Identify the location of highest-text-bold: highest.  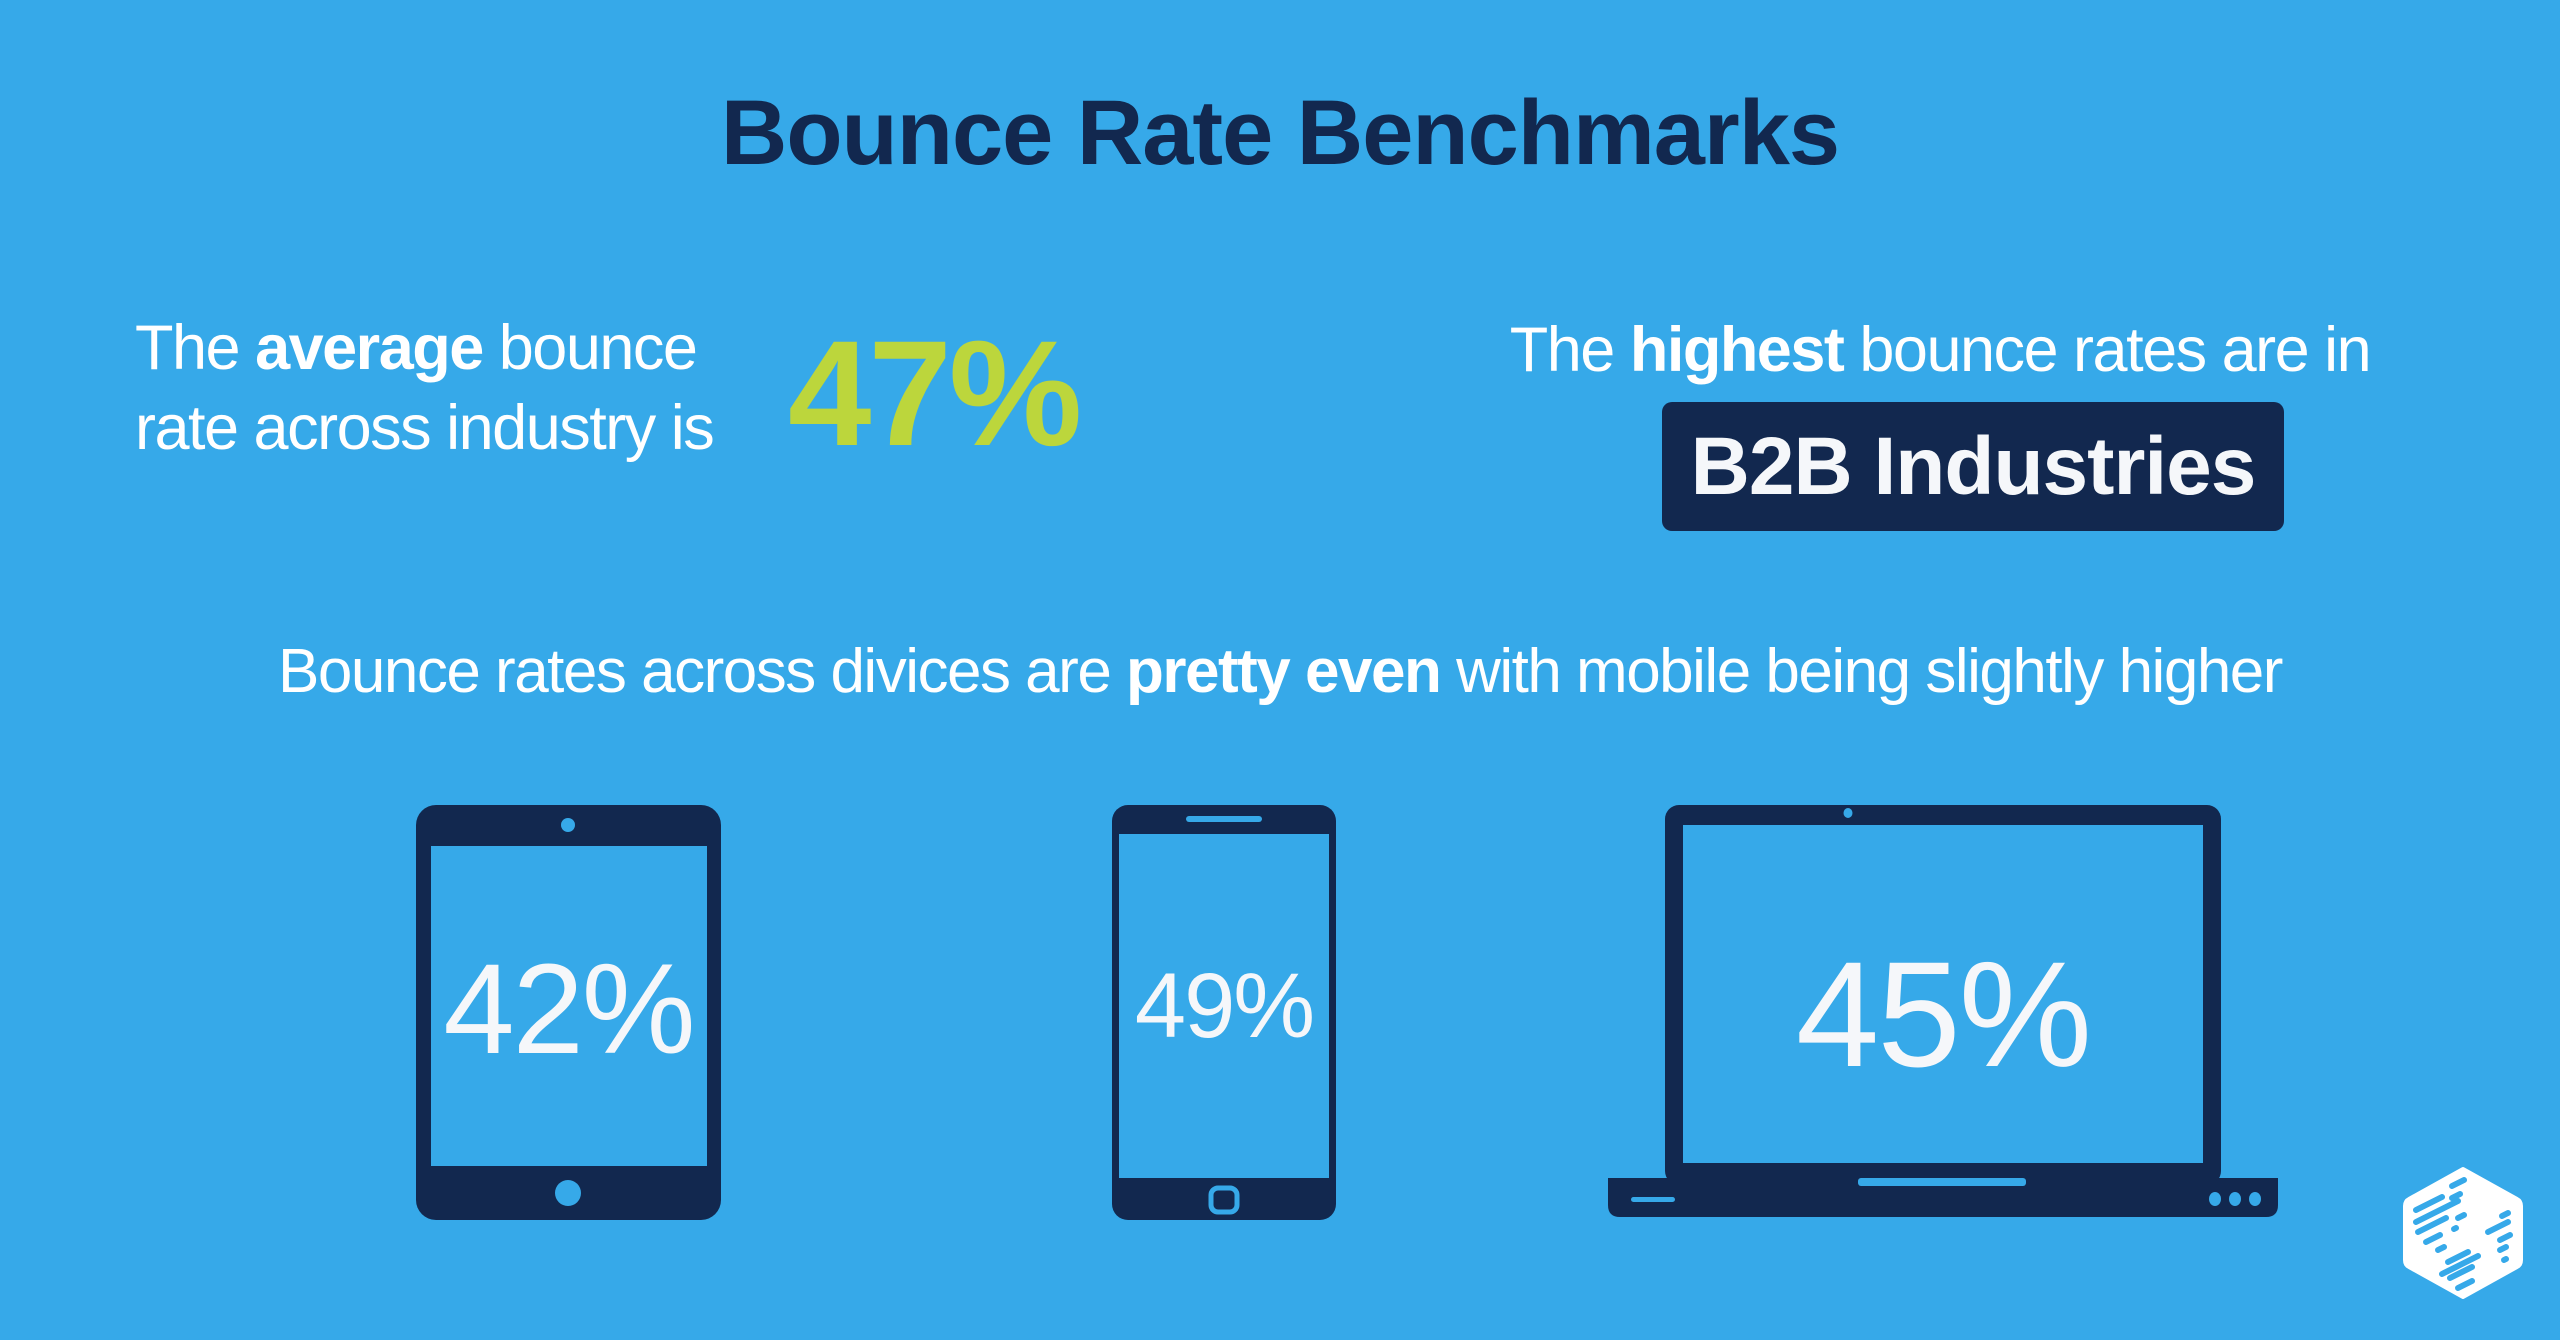
(1737, 350).